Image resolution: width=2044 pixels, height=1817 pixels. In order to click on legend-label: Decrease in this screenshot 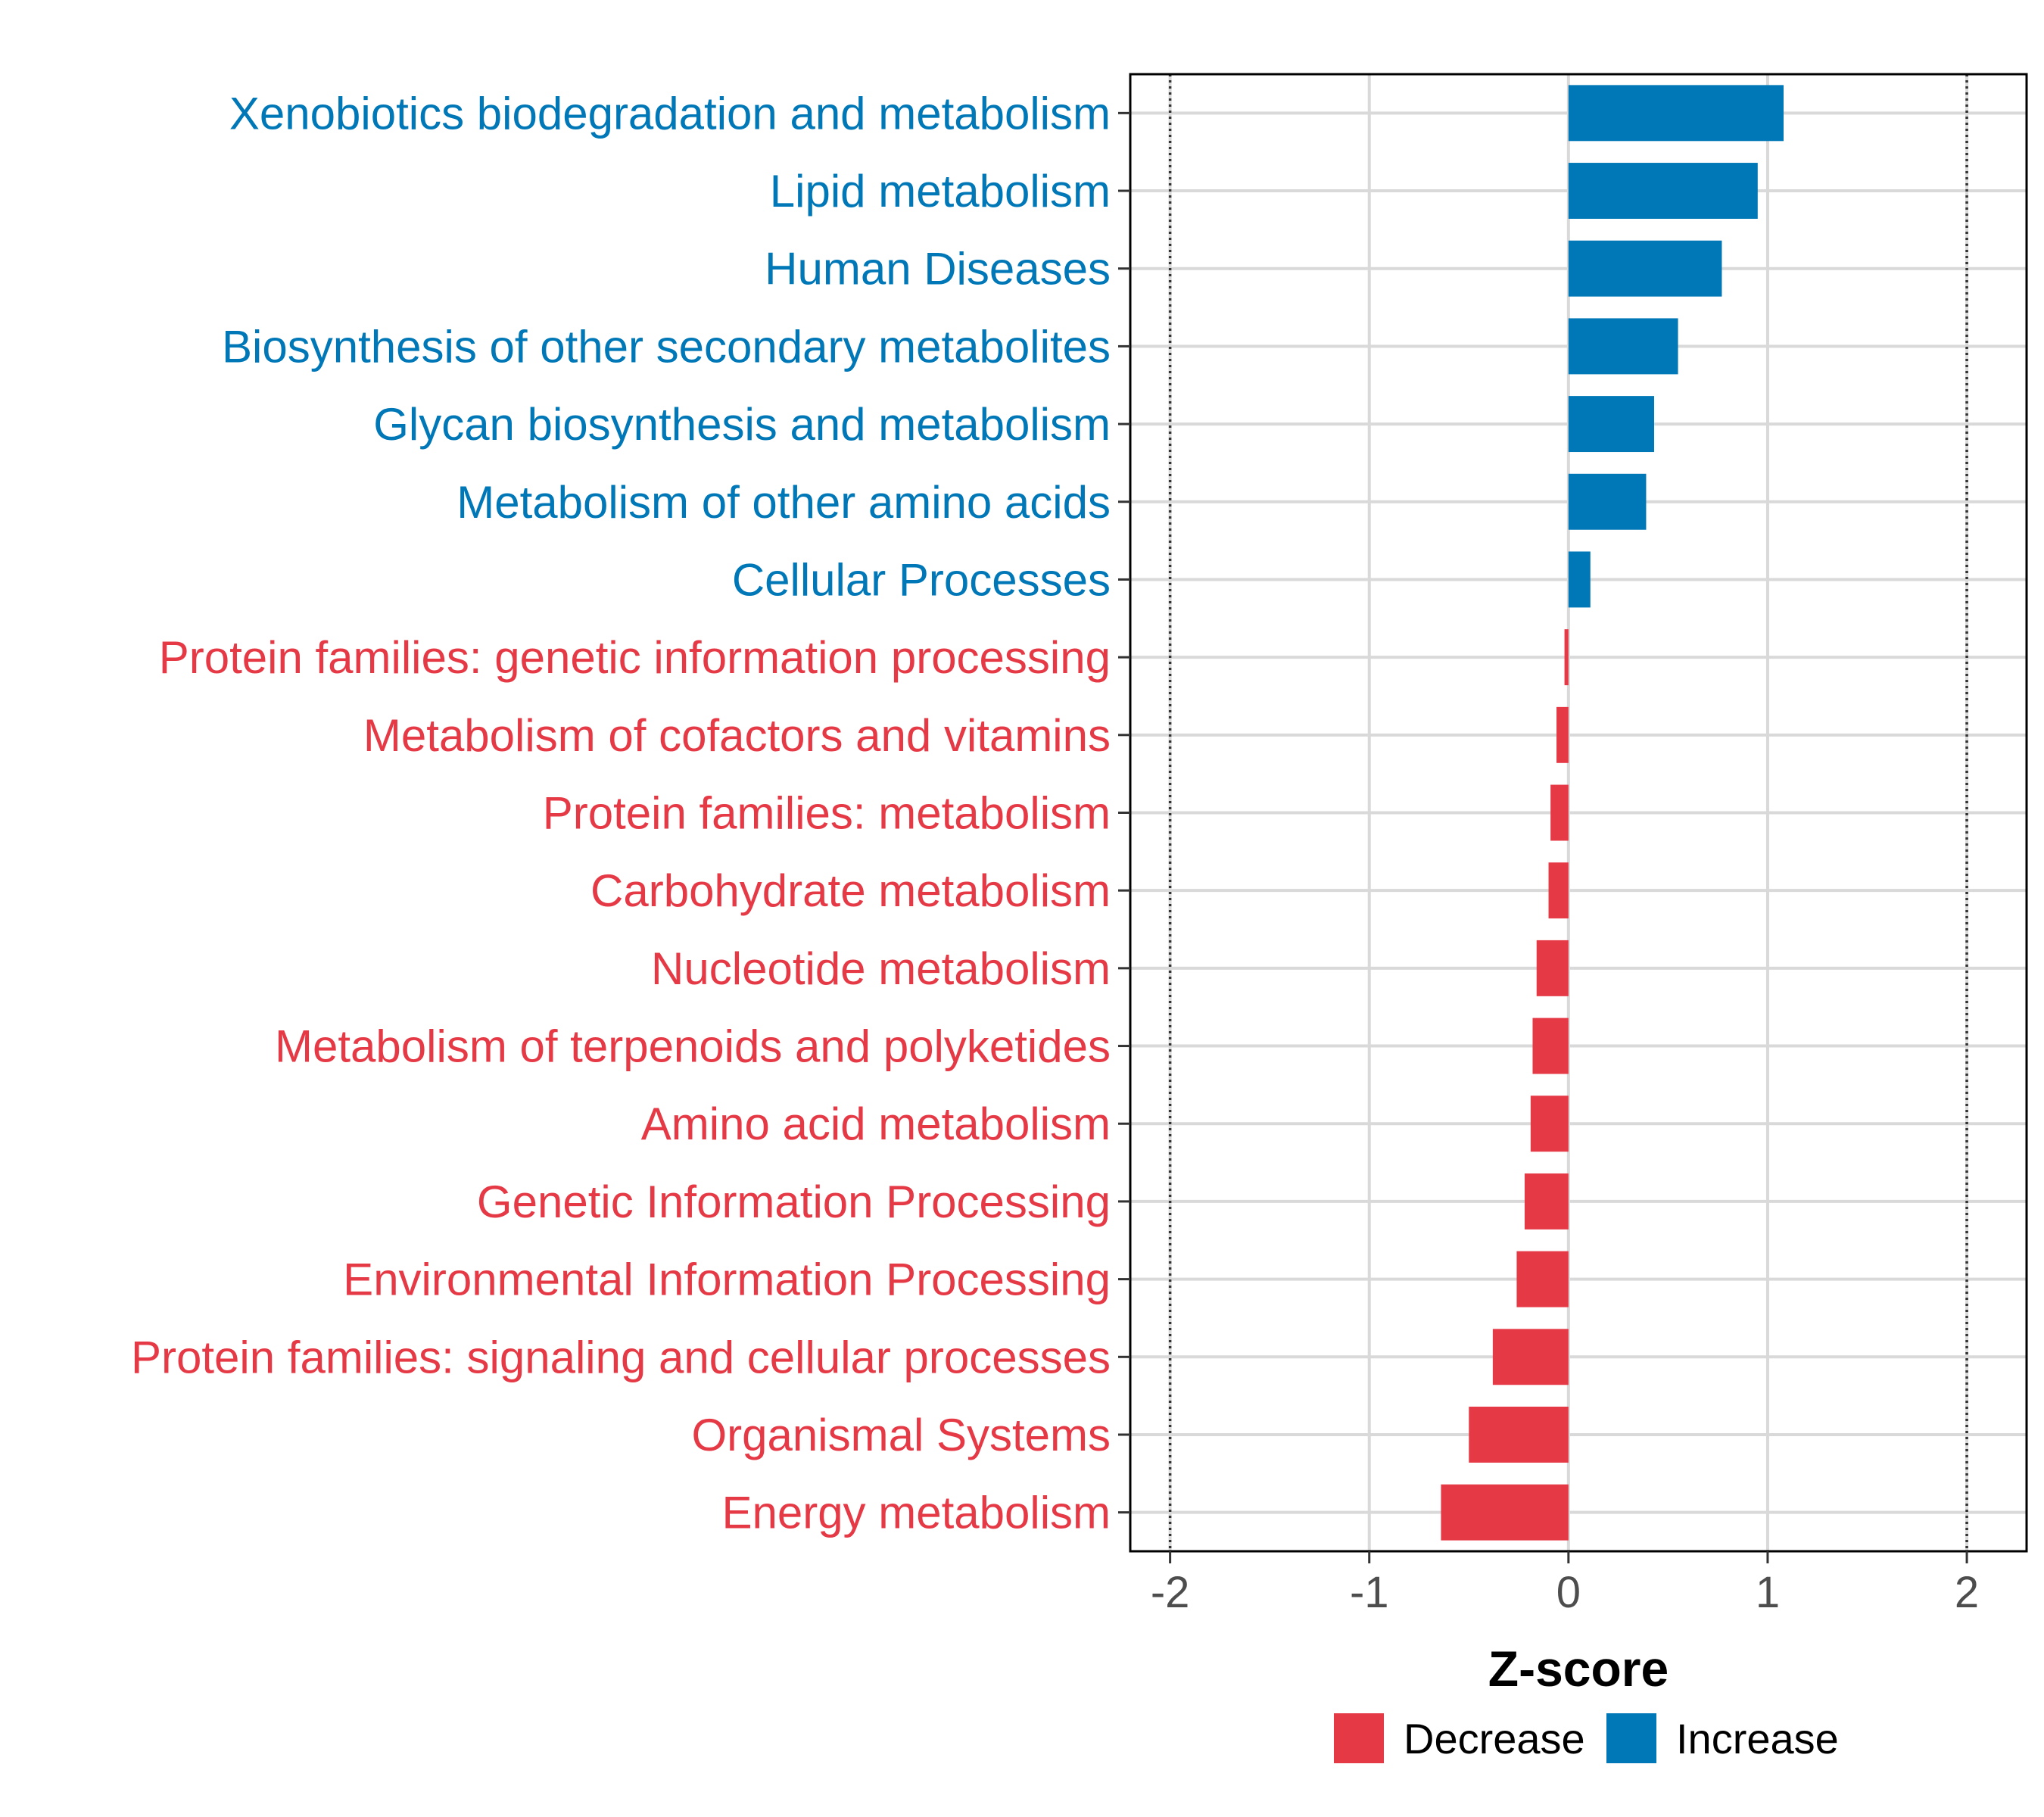, I will do `click(1494, 1738)`.